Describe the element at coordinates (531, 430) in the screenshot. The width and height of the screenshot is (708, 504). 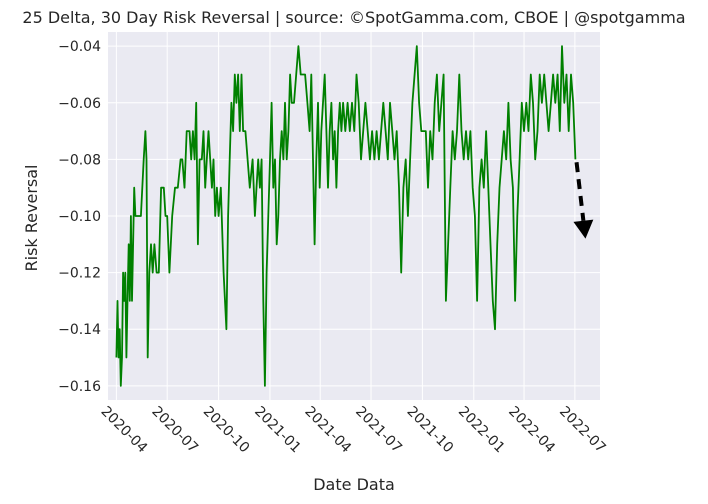
I see `x-tick-label: 2022-04` at that location.